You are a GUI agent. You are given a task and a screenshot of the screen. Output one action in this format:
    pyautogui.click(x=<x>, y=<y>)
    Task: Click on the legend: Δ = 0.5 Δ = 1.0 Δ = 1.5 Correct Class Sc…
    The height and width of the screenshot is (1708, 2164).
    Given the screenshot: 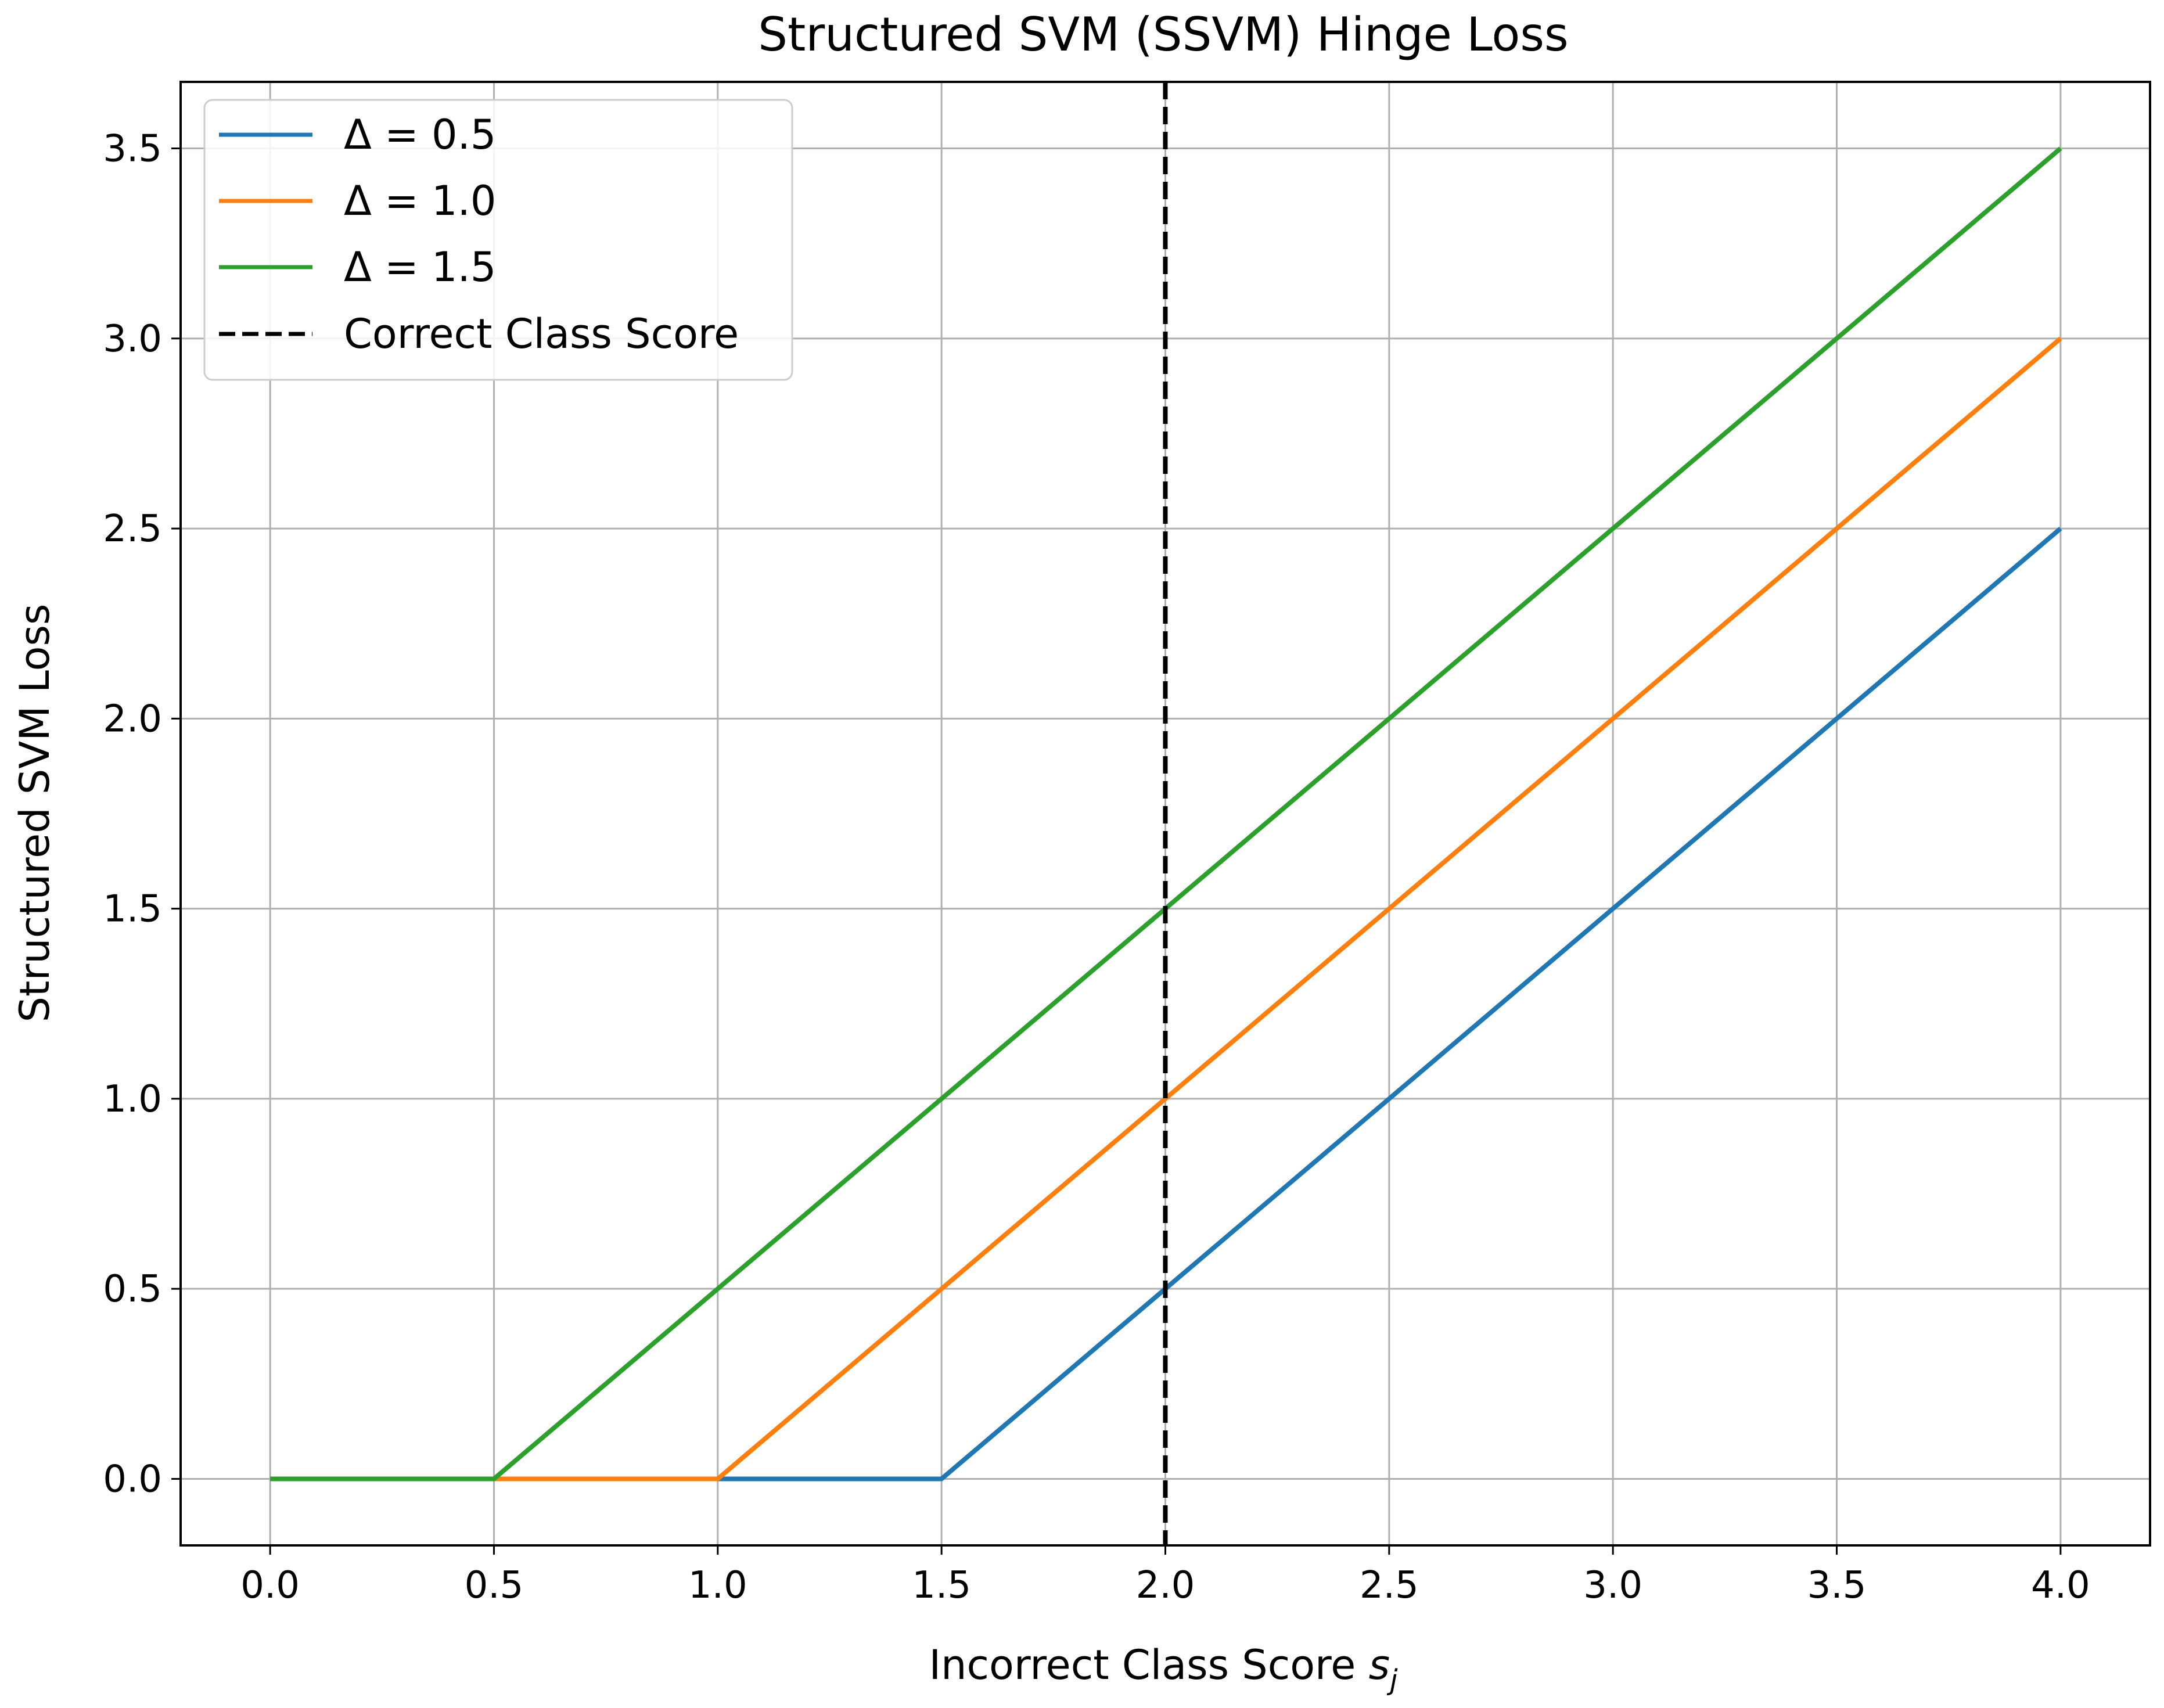 What is the action you would take?
    pyautogui.click(x=498, y=240)
    